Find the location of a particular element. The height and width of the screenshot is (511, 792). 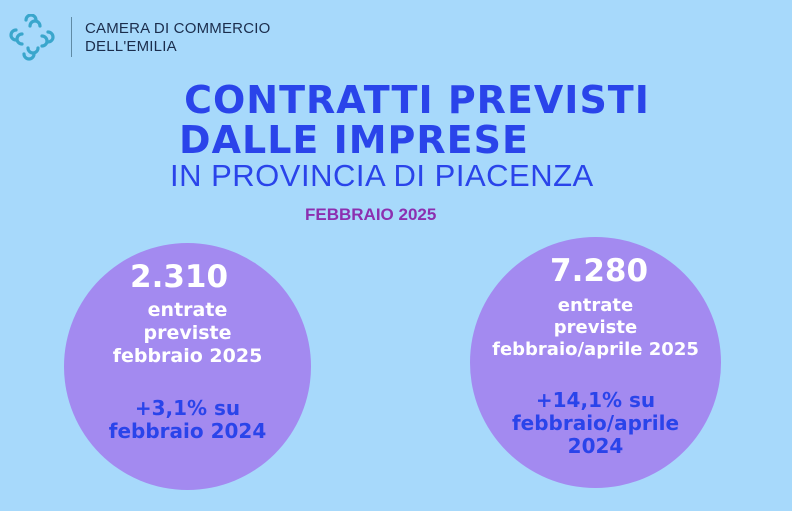

stat-comparison: +14,1% su febbraio/aprile 2024 is located at coordinates (595, 423).